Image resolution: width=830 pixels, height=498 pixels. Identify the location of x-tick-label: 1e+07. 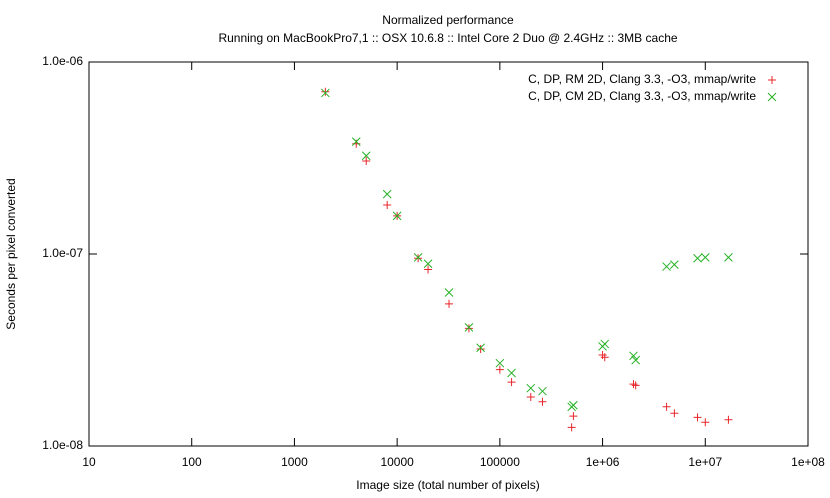
(705, 462).